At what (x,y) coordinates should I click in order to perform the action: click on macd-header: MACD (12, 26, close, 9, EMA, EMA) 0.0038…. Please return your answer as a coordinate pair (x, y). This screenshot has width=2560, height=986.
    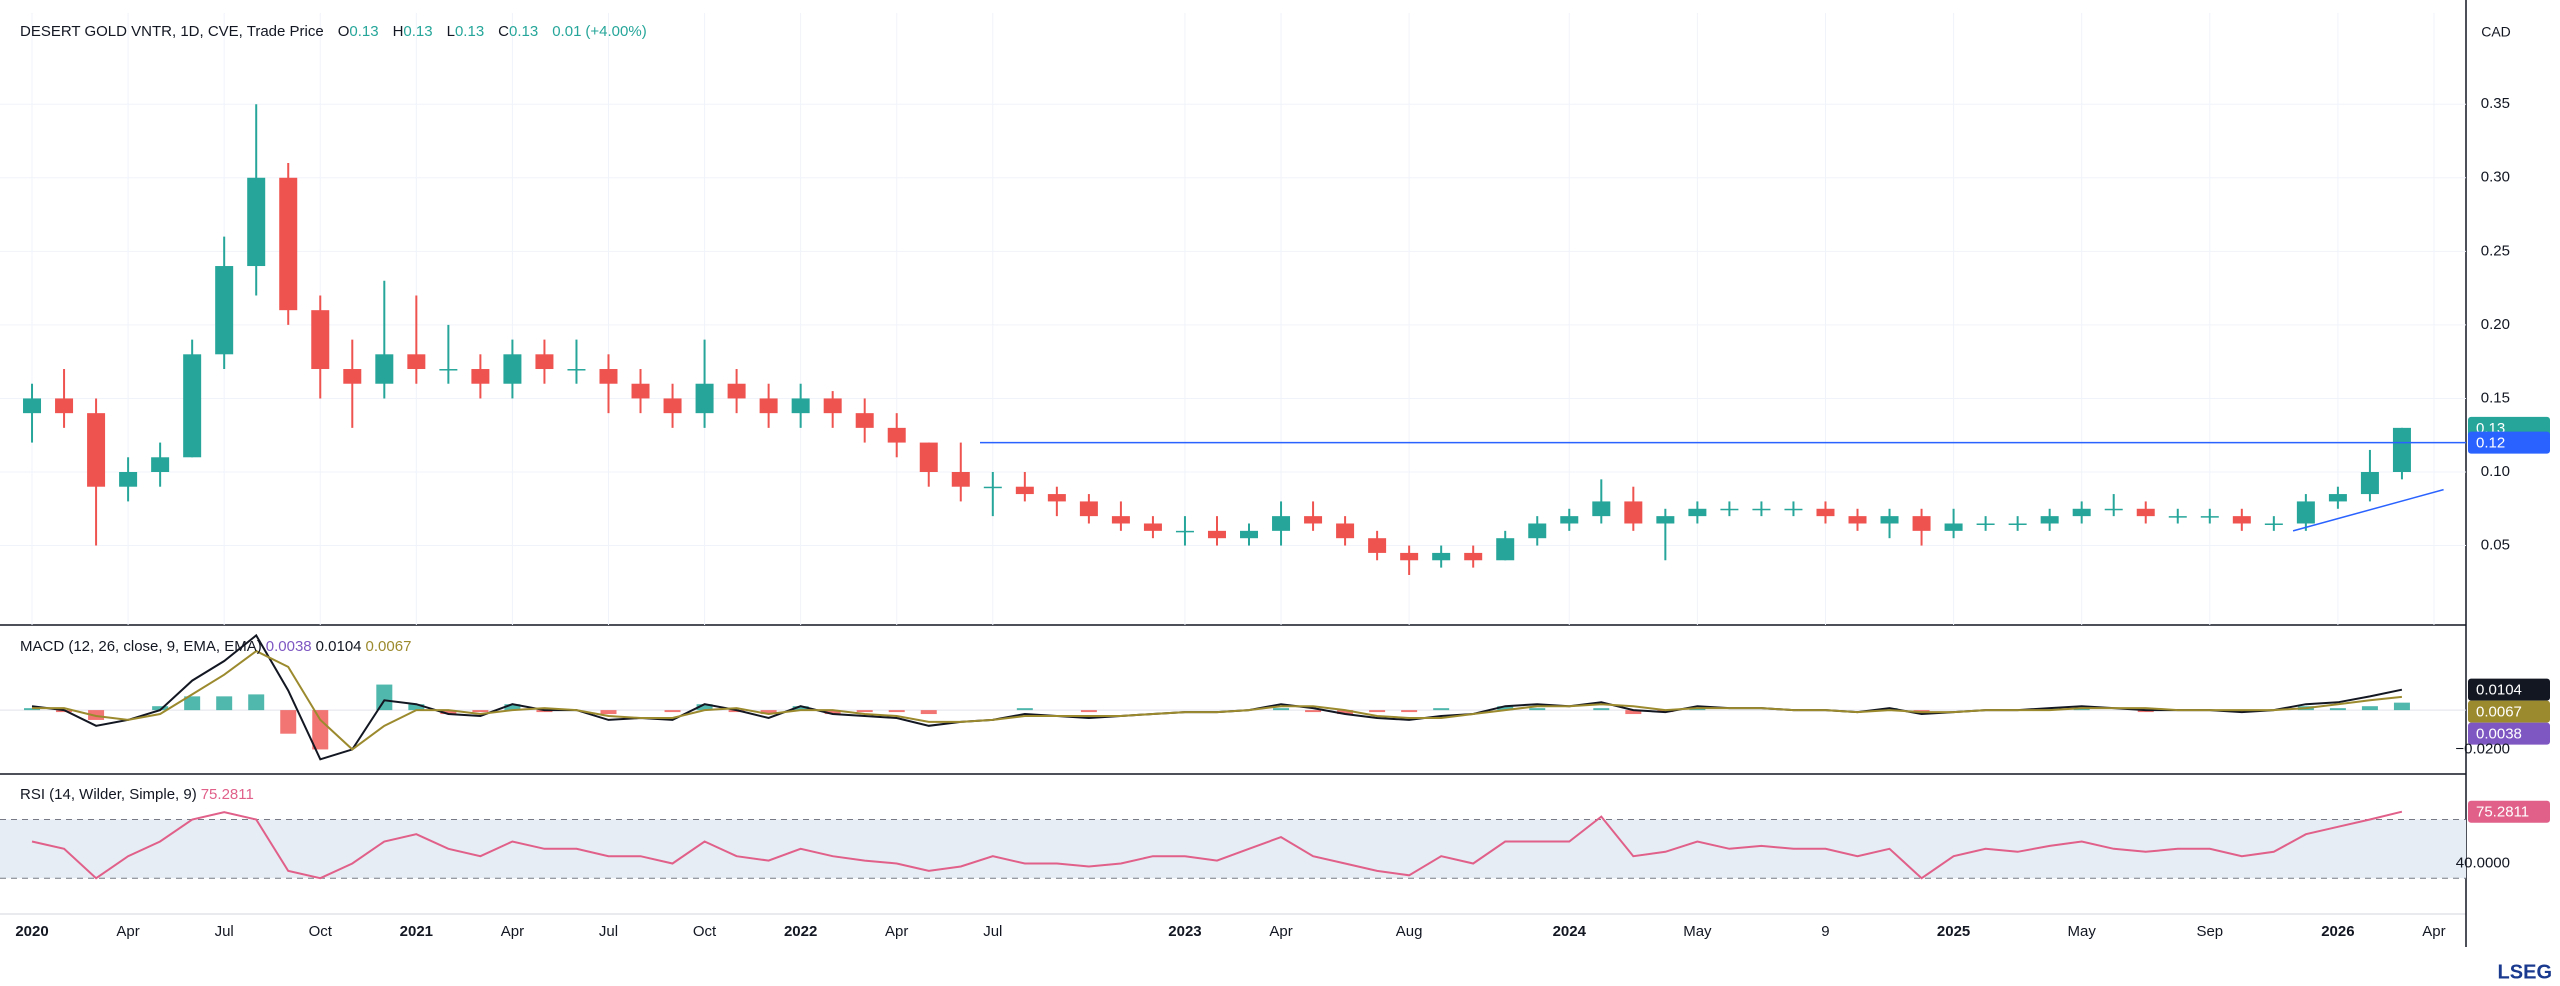
    Looking at the image, I should click on (215, 646).